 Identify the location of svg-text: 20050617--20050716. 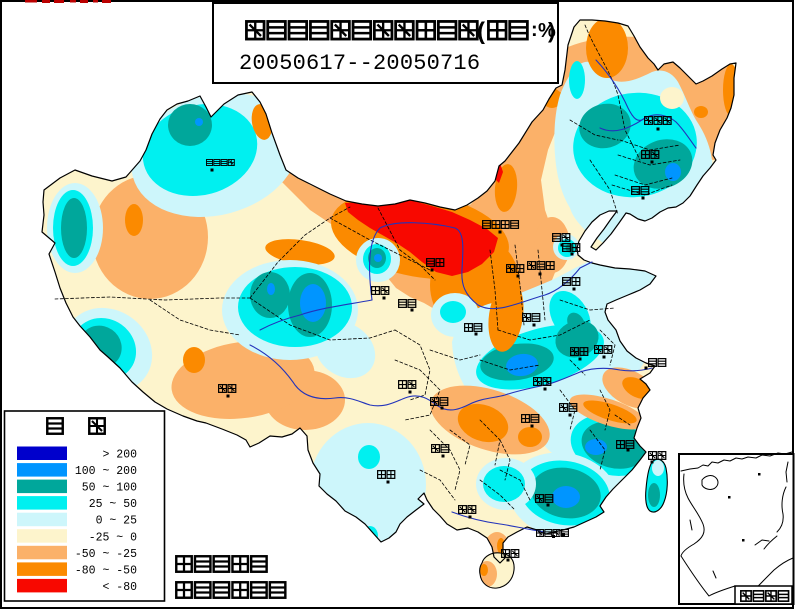
(359, 63).